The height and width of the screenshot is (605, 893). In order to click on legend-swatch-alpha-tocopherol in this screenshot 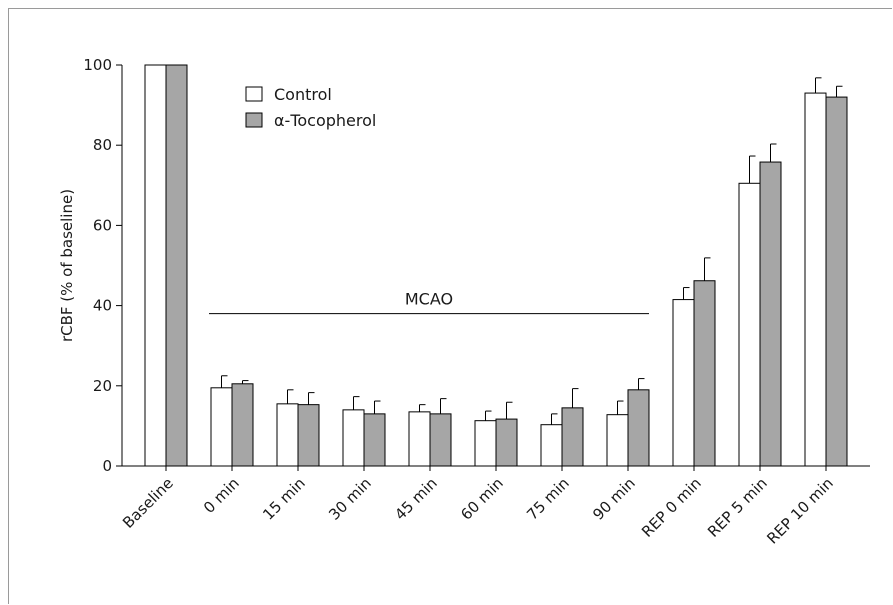, I will do `click(254, 120)`.